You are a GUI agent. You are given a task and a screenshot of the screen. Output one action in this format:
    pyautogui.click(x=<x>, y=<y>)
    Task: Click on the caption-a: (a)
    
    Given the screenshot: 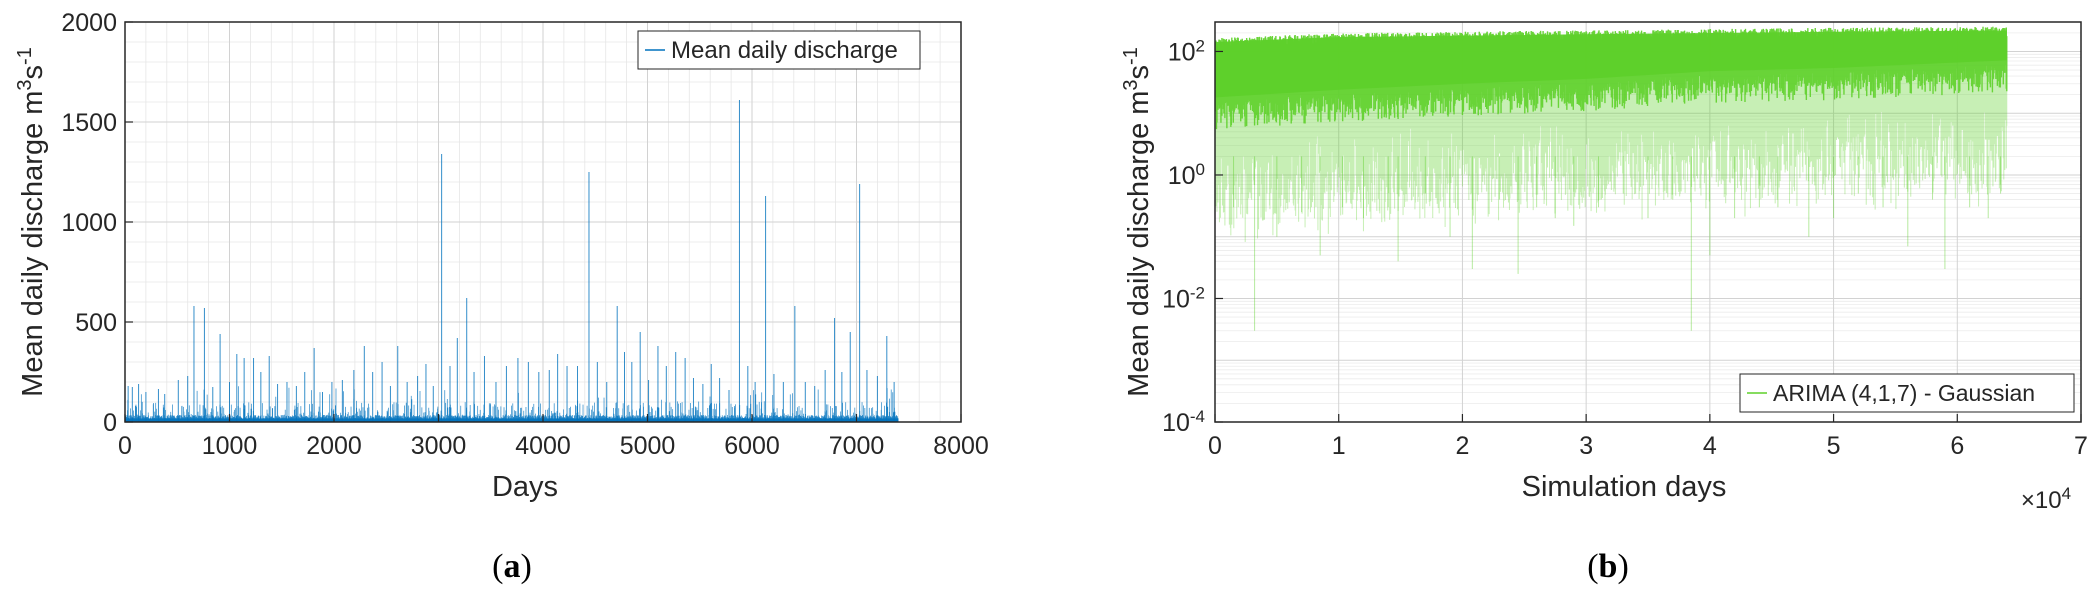 What is the action you would take?
    pyautogui.click(x=512, y=566)
    